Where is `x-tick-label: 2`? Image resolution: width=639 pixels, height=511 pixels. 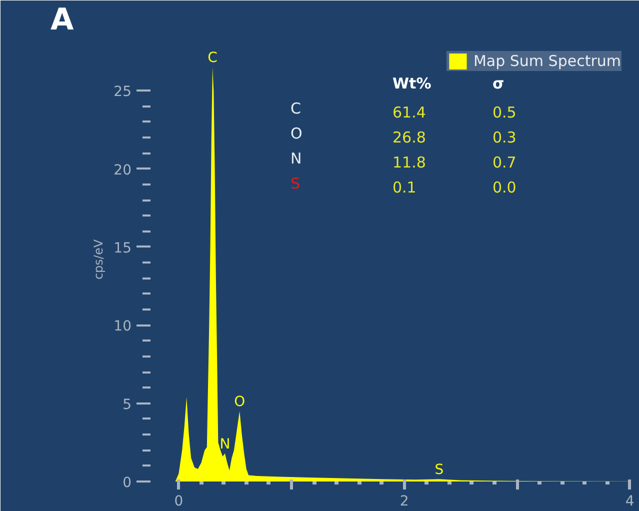 x-tick-label: 2 is located at coordinates (404, 502).